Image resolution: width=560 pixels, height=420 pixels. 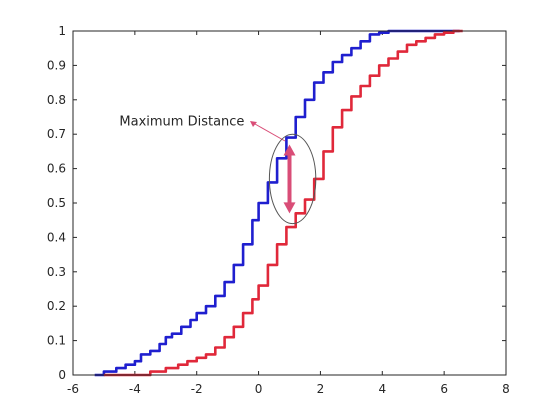 I want to click on annotation-label: Maximum Distance, so click(x=181, y=121).